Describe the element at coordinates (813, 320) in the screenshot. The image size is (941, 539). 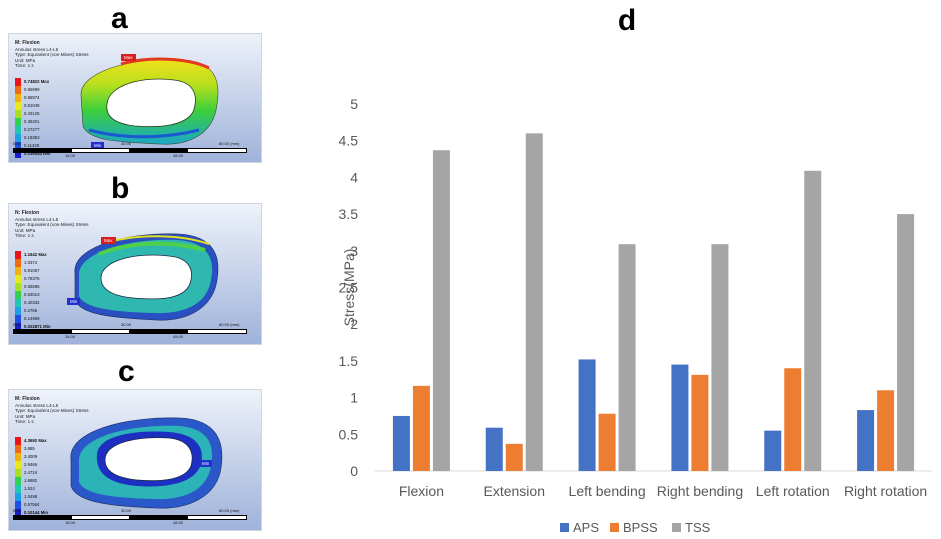
I see `bar-tss-left-rotation` at that location.